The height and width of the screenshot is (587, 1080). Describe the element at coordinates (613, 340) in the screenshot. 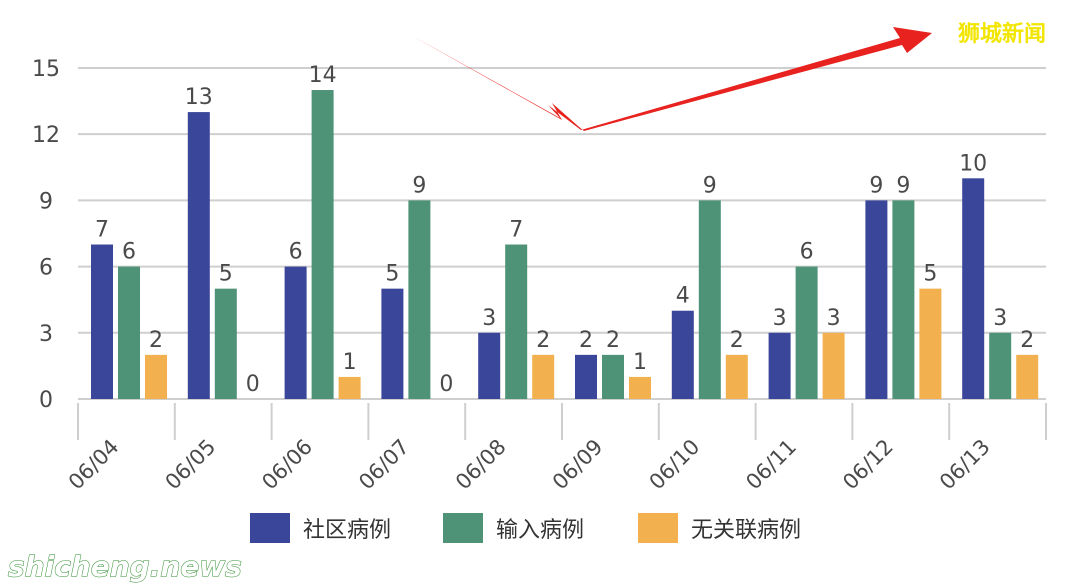

I see `data-label-imported: 2` at that location.